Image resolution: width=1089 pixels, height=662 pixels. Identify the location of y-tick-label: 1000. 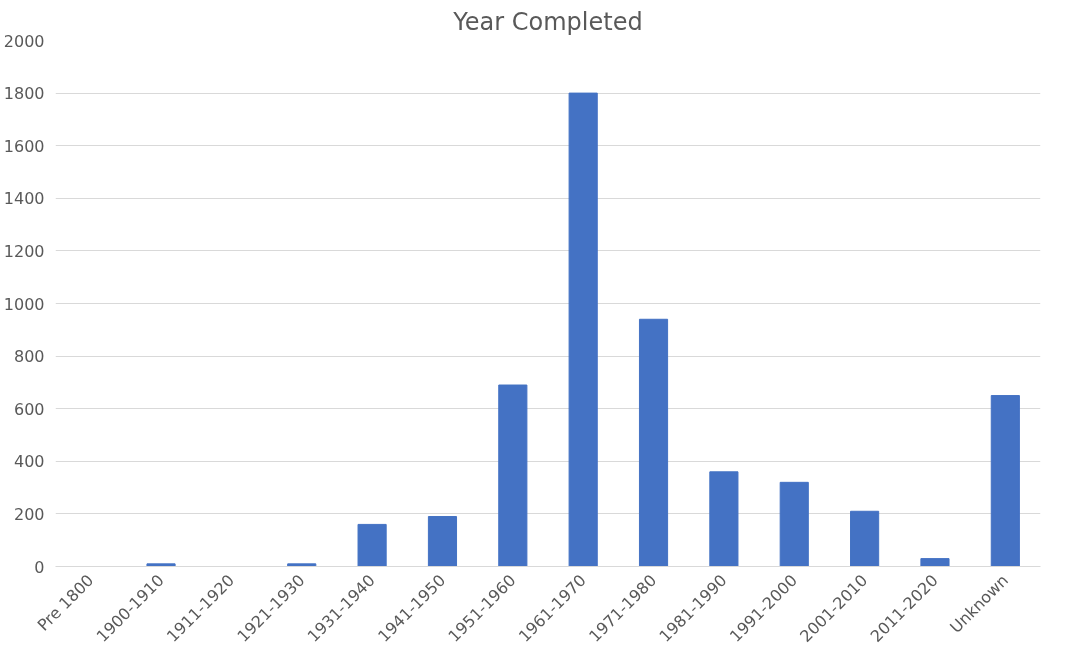
(24, 304).